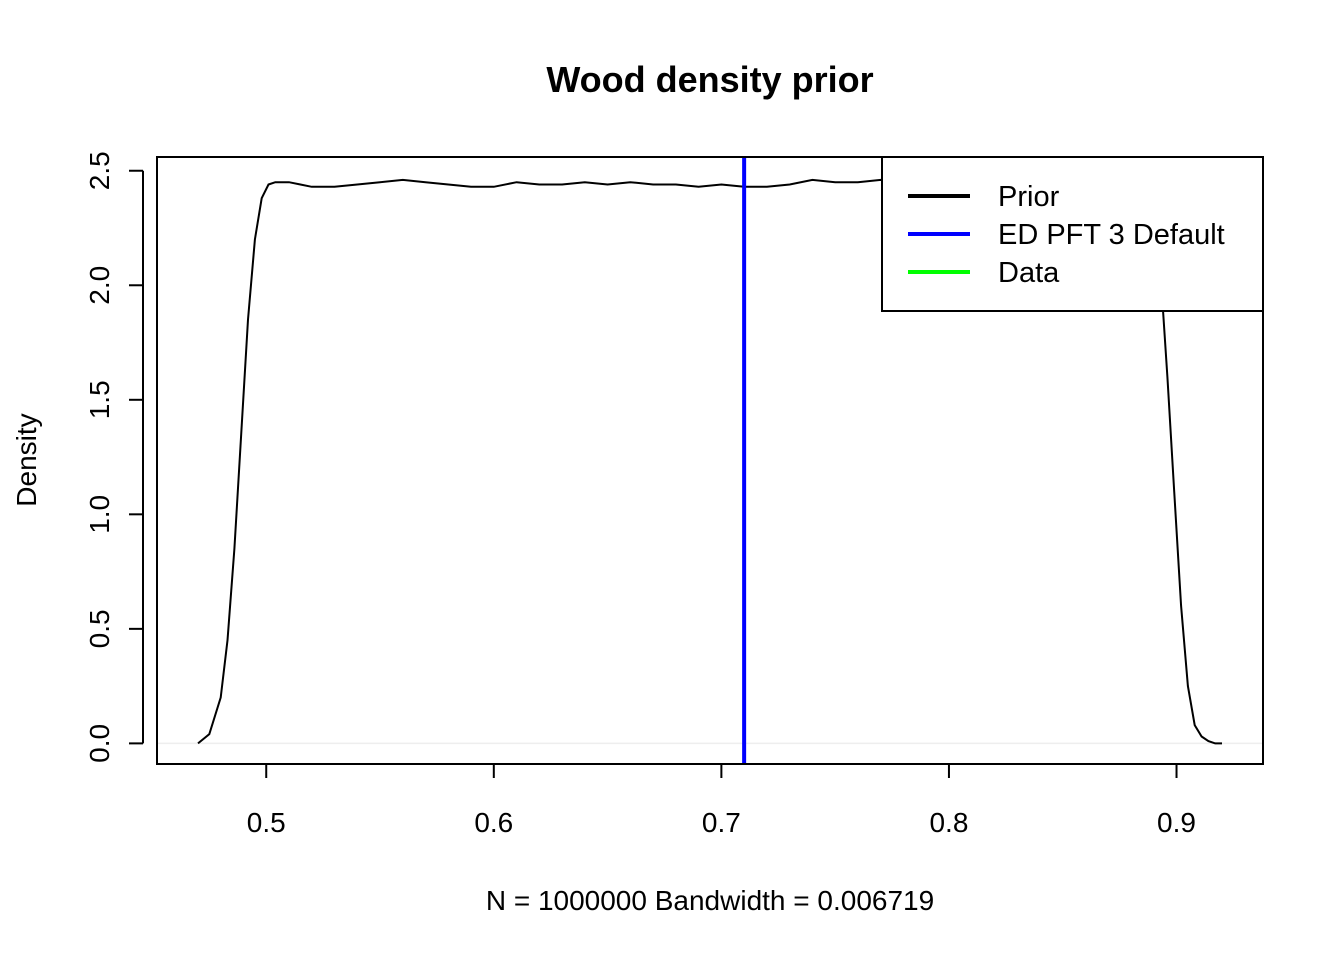  I want to click on x-tick-label: 0.8, so click(948, 822).